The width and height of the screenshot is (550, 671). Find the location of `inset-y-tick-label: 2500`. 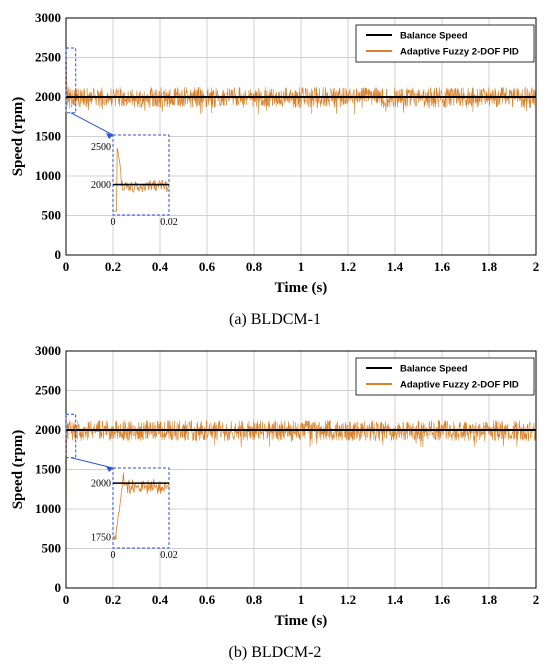

inset-y-tick-label: 2500 is located at coordinates (101, 147).